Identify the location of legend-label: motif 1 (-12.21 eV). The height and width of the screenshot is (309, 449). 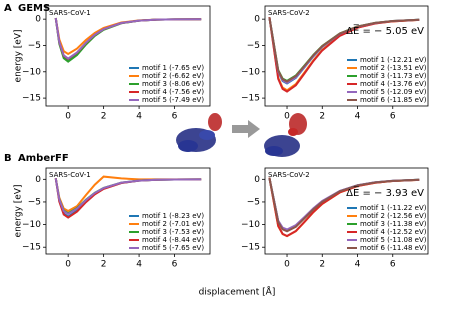
(393, 60).